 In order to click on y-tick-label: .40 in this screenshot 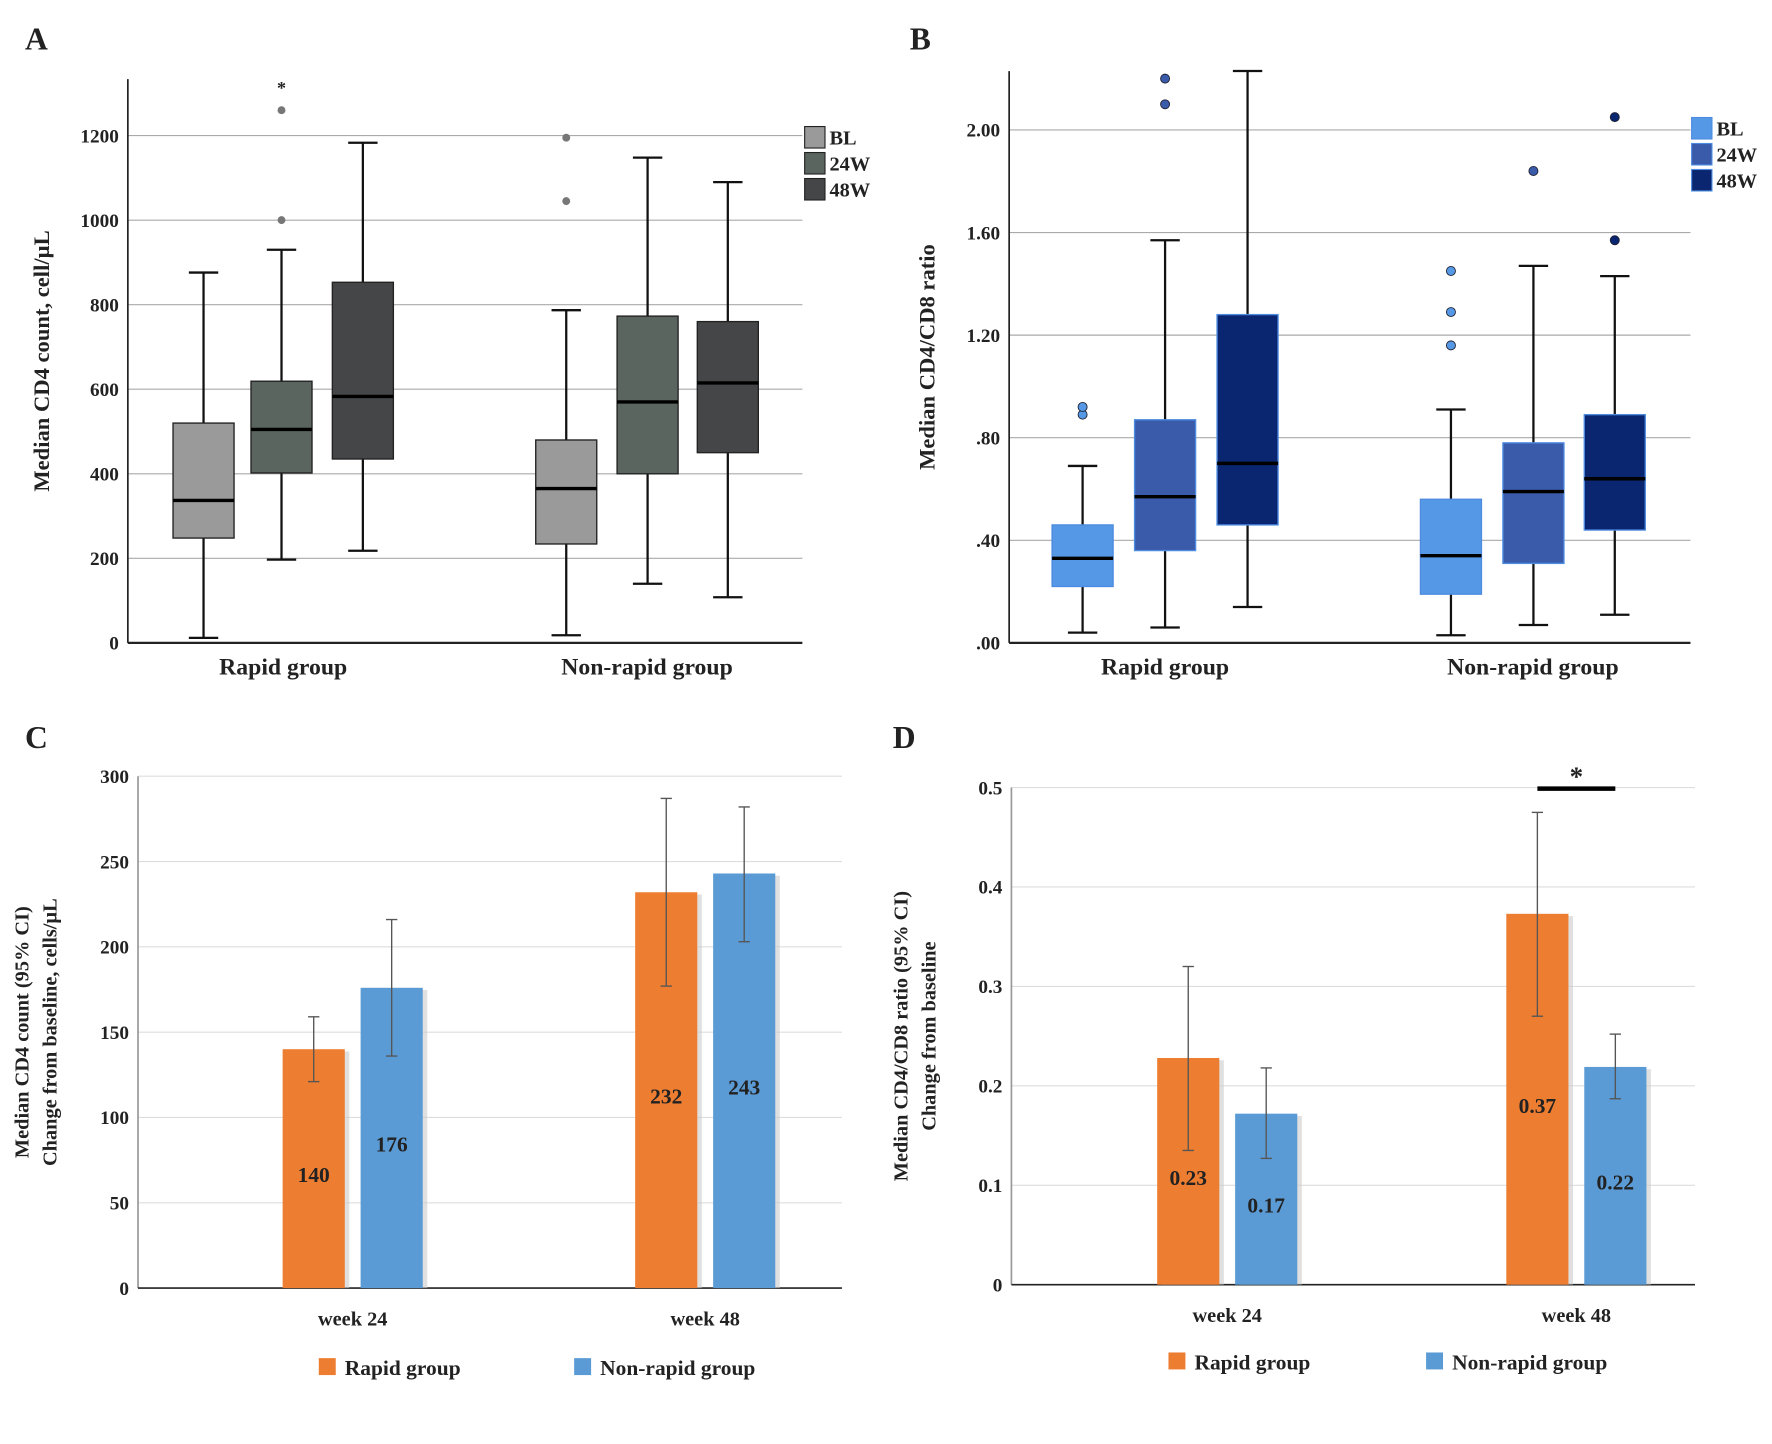, I will do `click(988, 541)`.